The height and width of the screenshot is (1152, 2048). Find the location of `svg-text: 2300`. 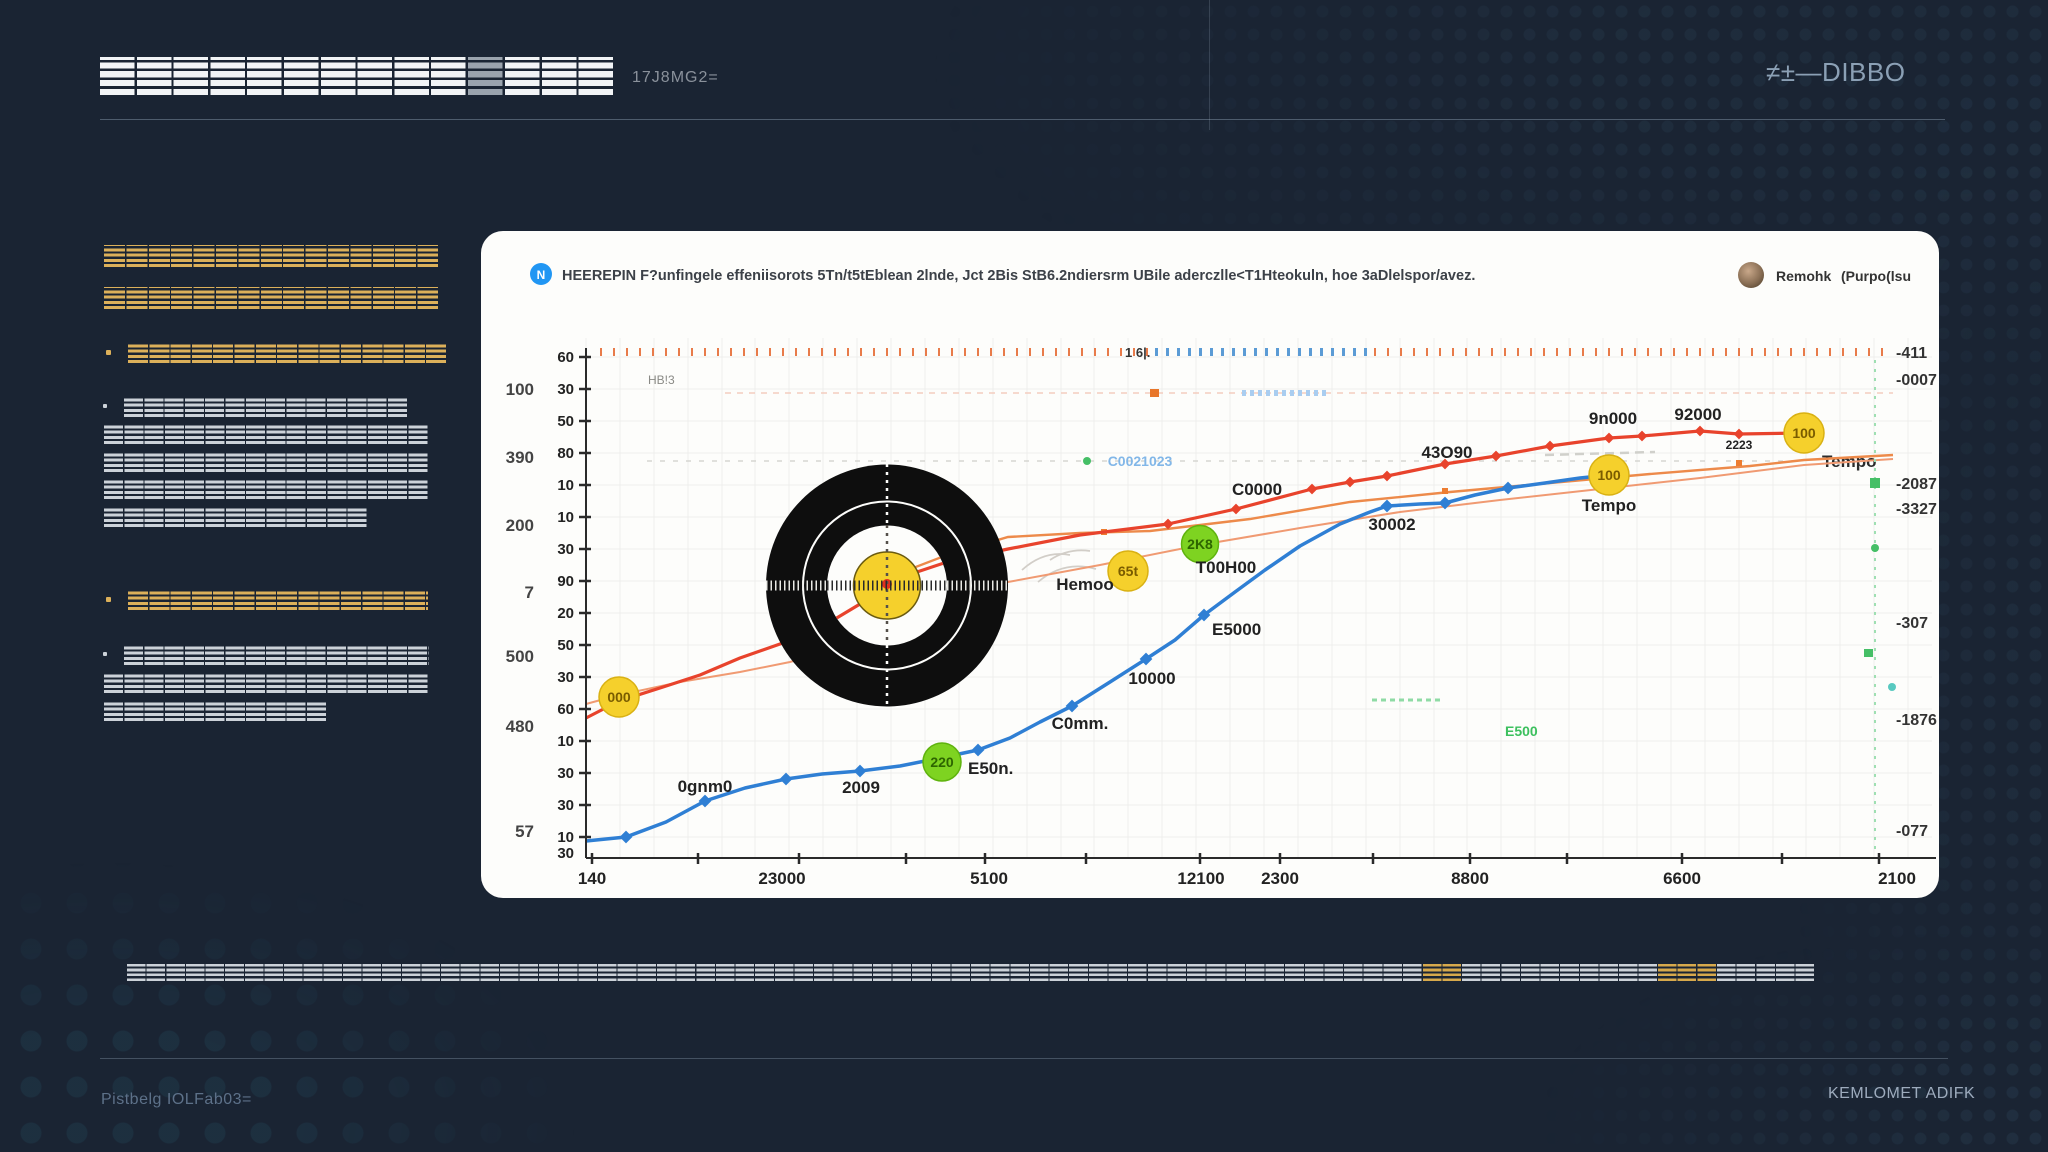

svg-text: 2300 is located at coordinates (1280, 878).